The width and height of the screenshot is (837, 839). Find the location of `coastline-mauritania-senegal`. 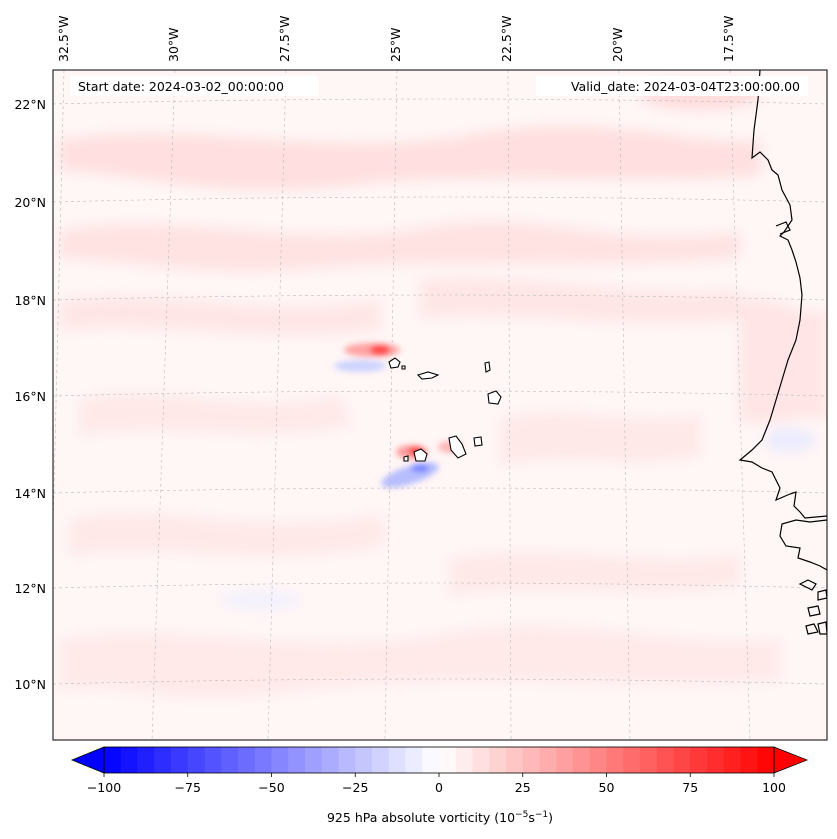

coastline-mauritania-senegal is located at coordinates (782, 294).